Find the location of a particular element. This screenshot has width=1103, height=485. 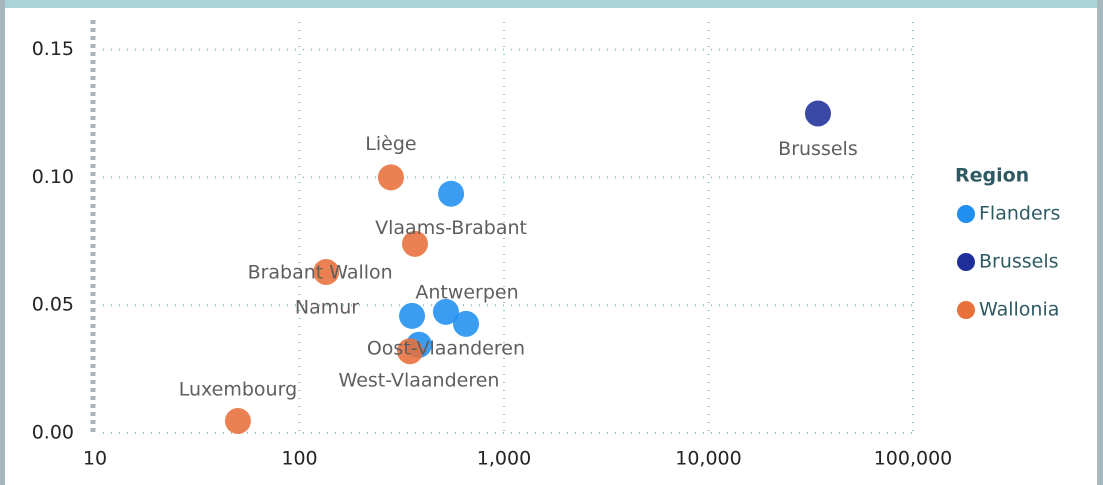

legend-label: Flanders is located at coordinates (1019, 214).